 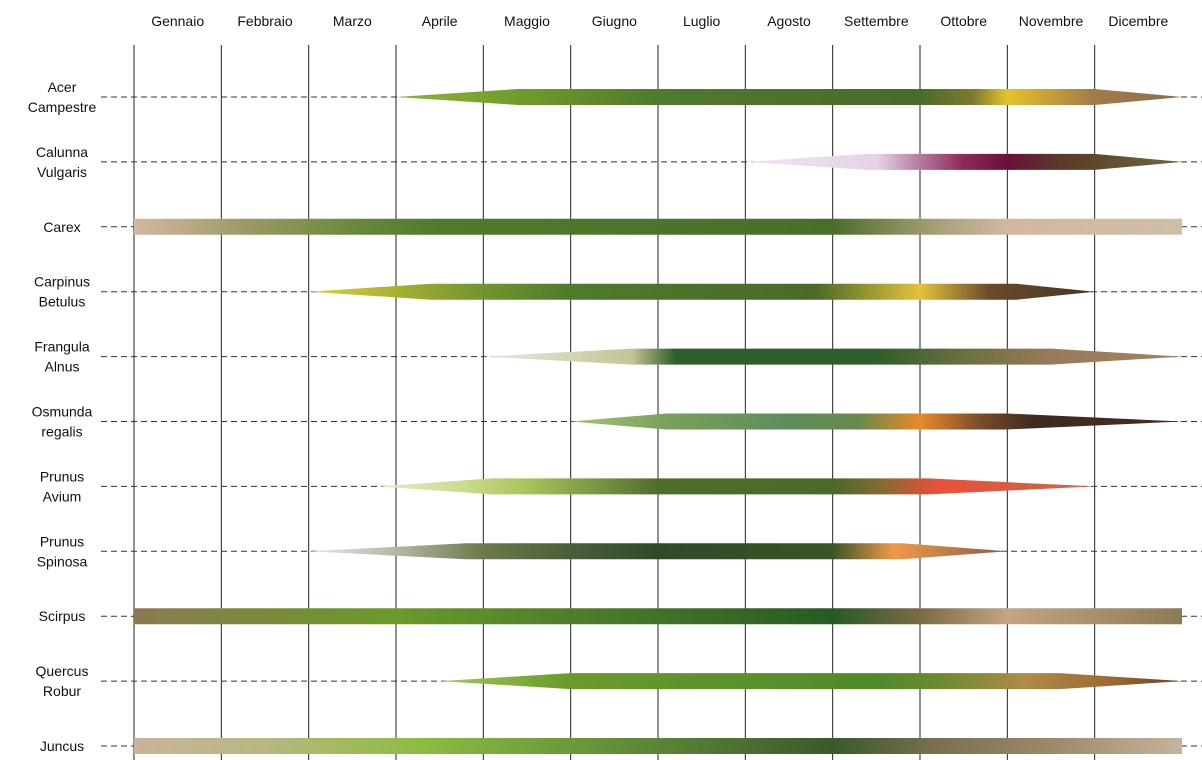 What do you see at coordinates (62, 152) in the screenshot?
I see `species-label: Calunna` at bounding box center [62, 152].